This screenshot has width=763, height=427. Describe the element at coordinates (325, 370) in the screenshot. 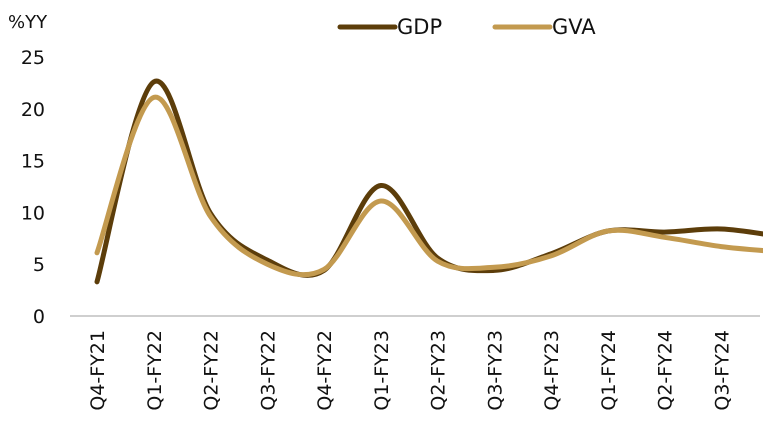

I see `x-tick-label: Q4-FY22` at that location.